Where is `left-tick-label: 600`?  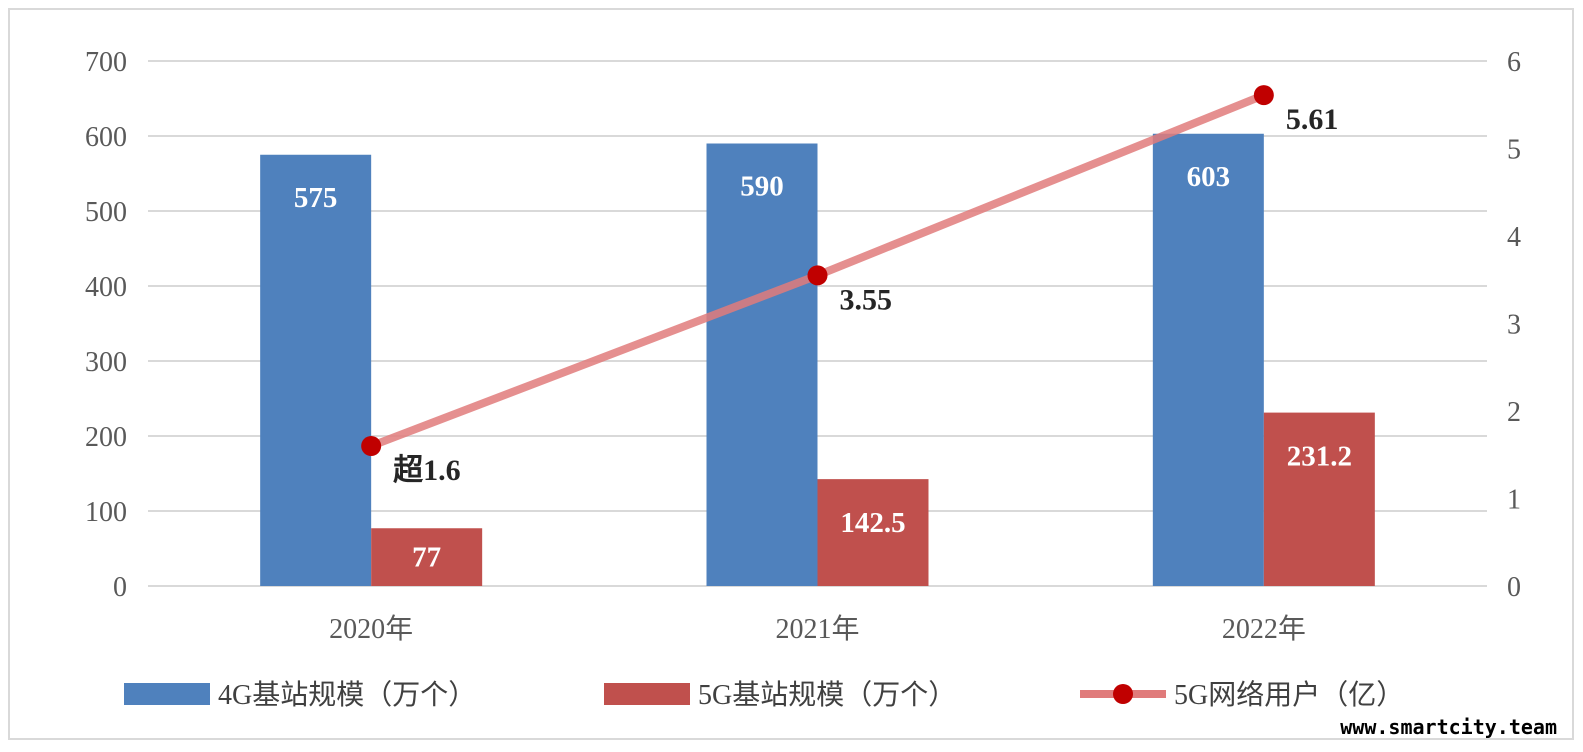 left-tick-label: 600 is located at coordinates (106, 137).